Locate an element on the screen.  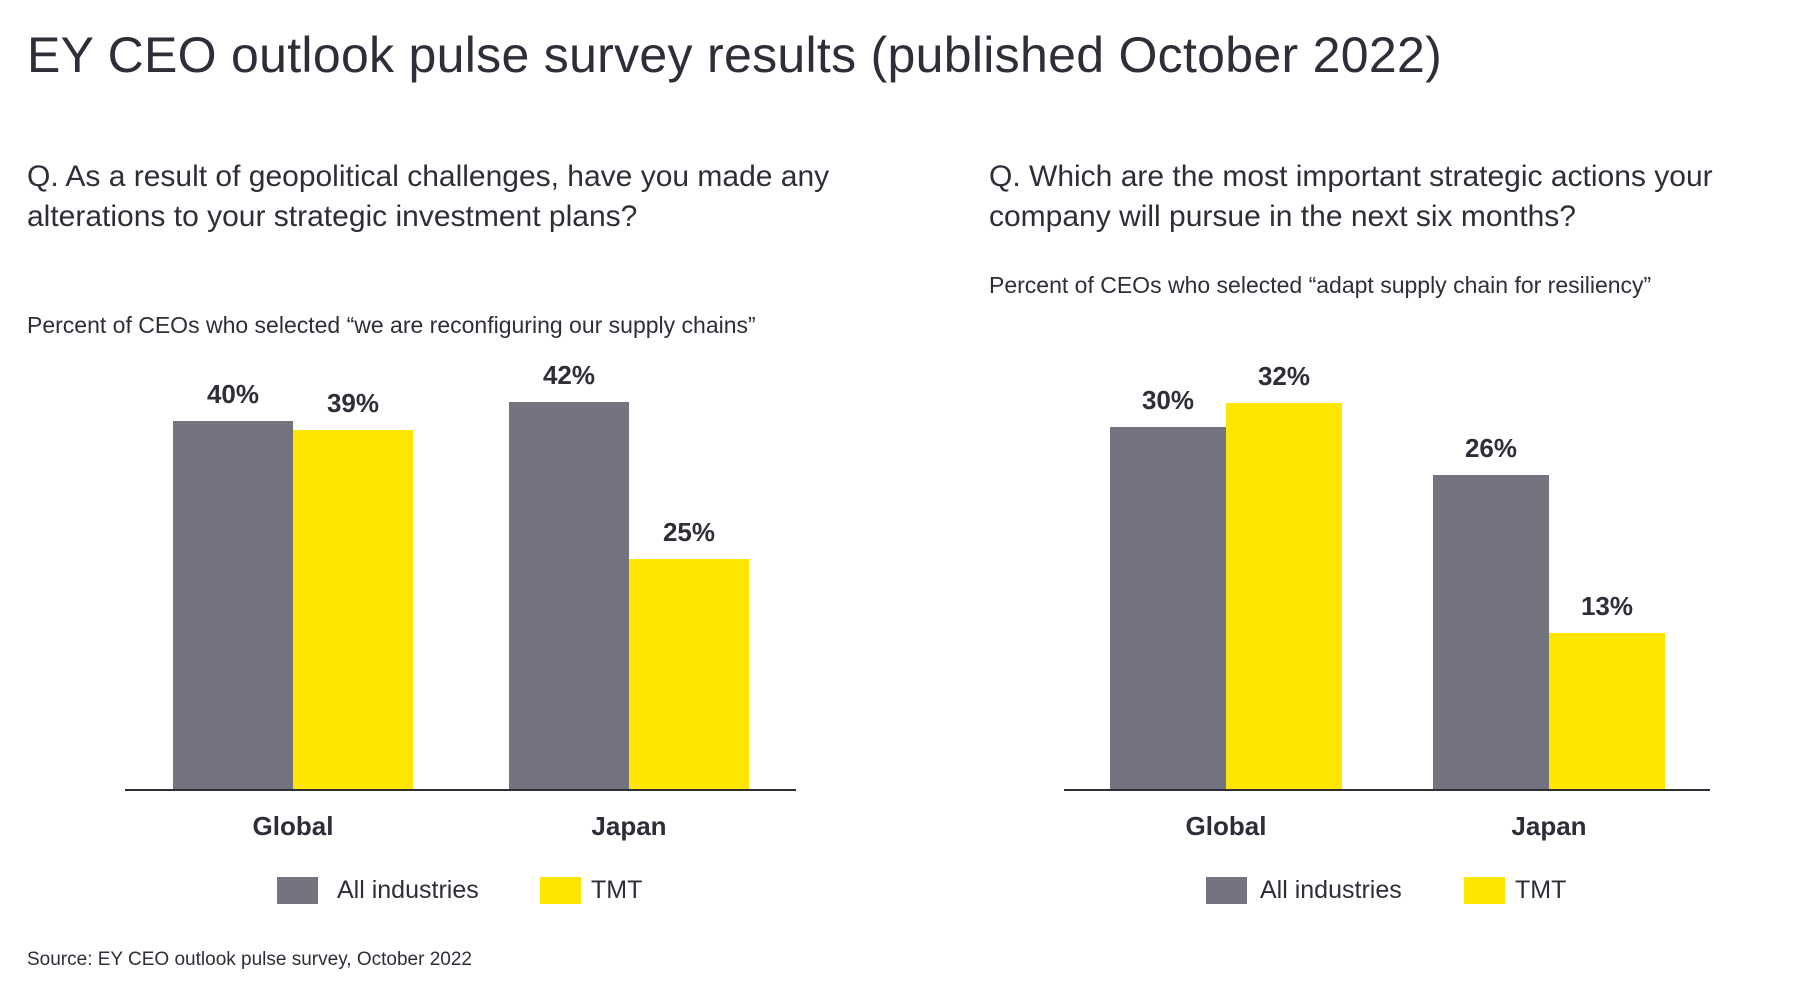
data-label: 13% is located at coordinates (1607, 605).